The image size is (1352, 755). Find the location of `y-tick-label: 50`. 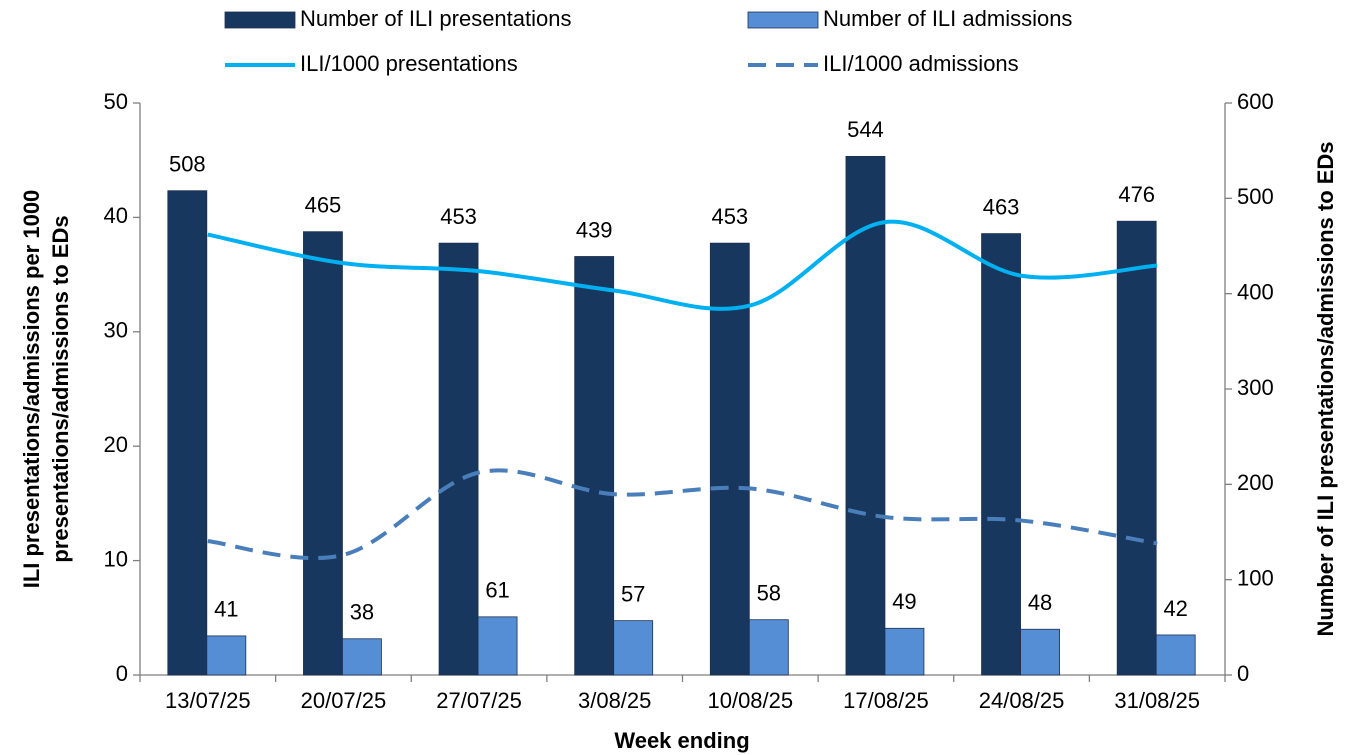

y-tick-label: 50 is located at coordinates (116, 101).